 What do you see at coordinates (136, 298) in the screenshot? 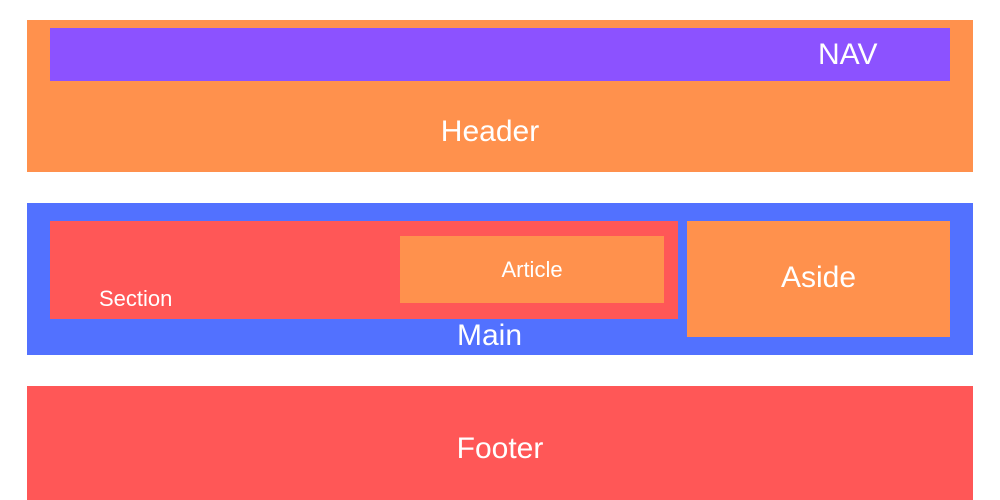
I see `section-label: Section` at bounding box center [136, 298].